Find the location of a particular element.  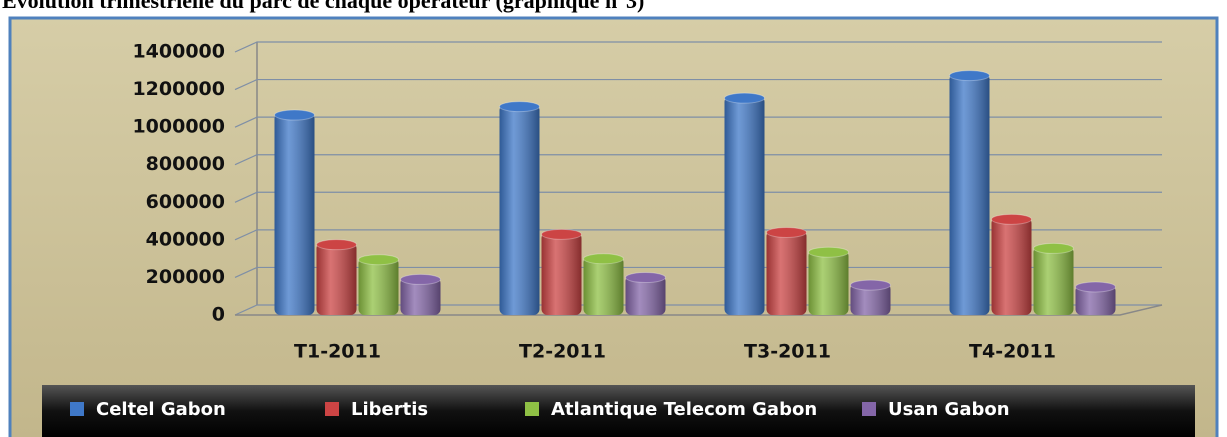

x-tick-label: T3-2011 is located at coordinates (787, 352).